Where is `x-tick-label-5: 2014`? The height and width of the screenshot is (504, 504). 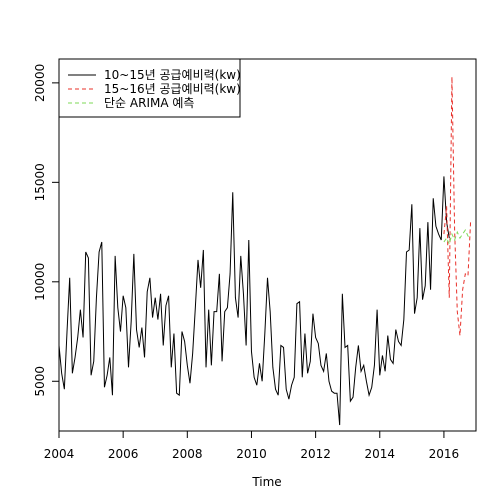 x-tick-label-5: 2014 is located at coordinates (379, 454).